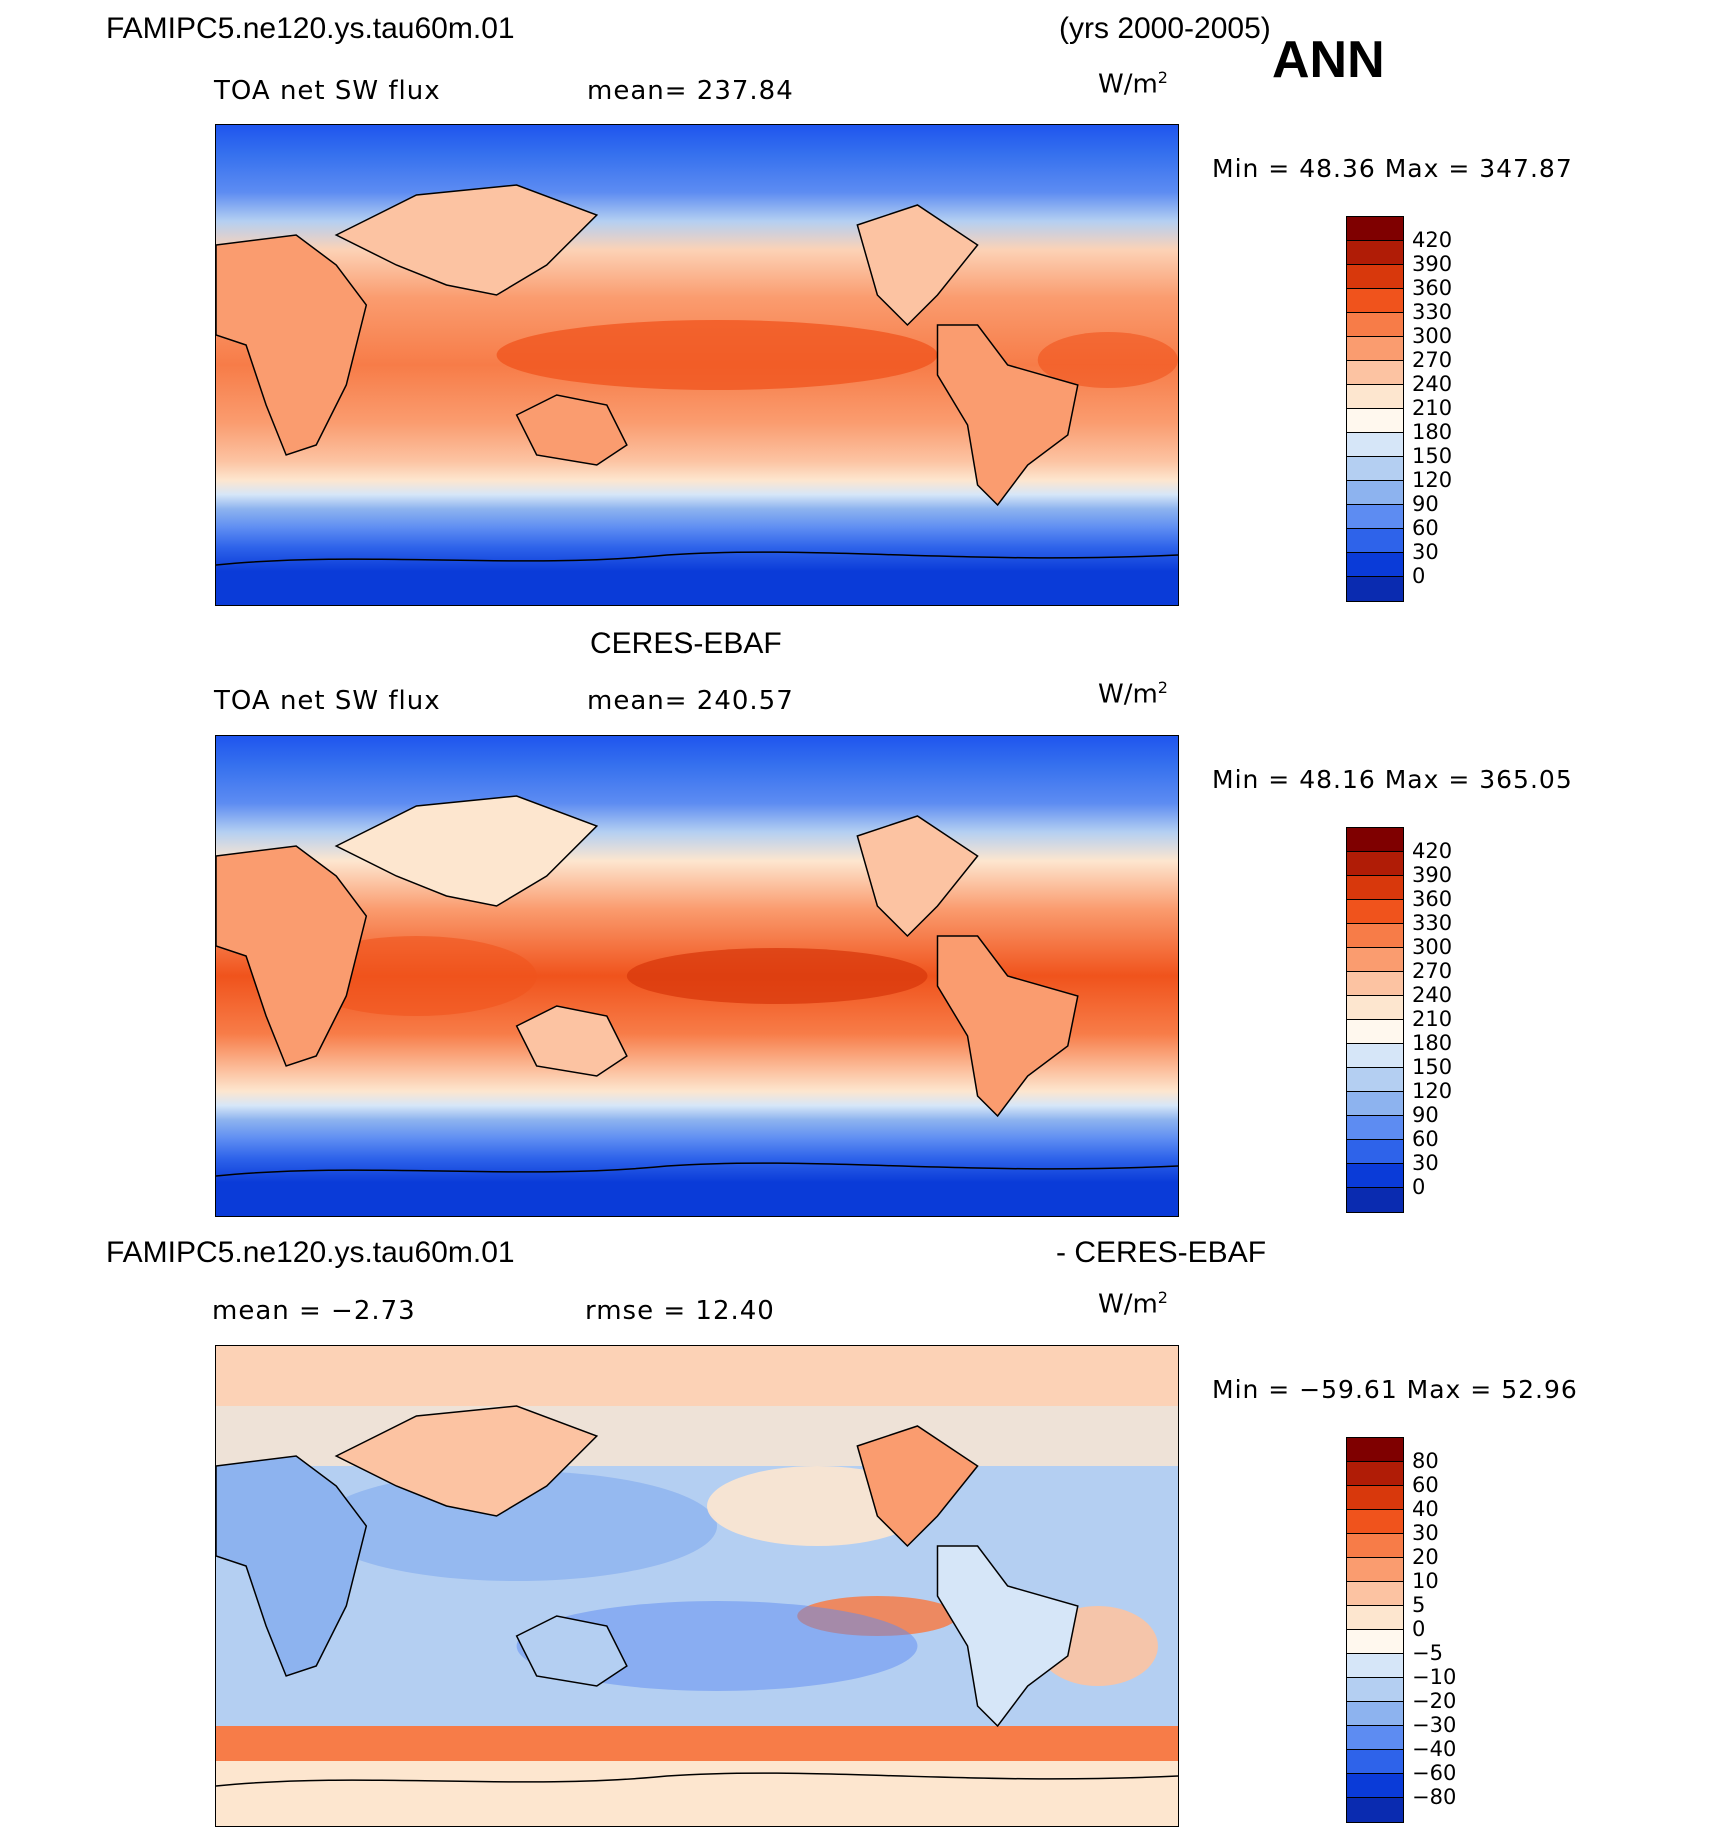  I want to click on panel2-subtitle: TOA net SW flux, so click(327, 701).